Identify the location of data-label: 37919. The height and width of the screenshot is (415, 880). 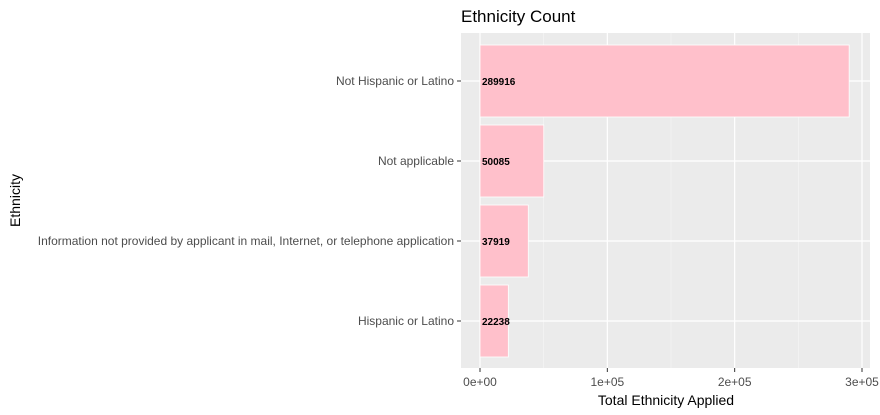
(496, 242).